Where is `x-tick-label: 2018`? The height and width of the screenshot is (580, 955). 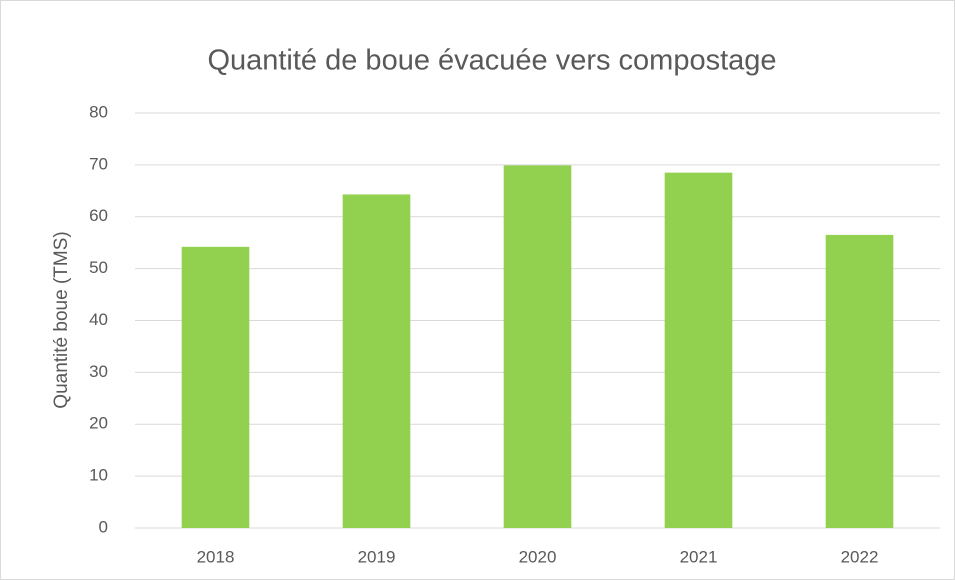 x-tick-label: 2018 is located at coordinates (216, 556).